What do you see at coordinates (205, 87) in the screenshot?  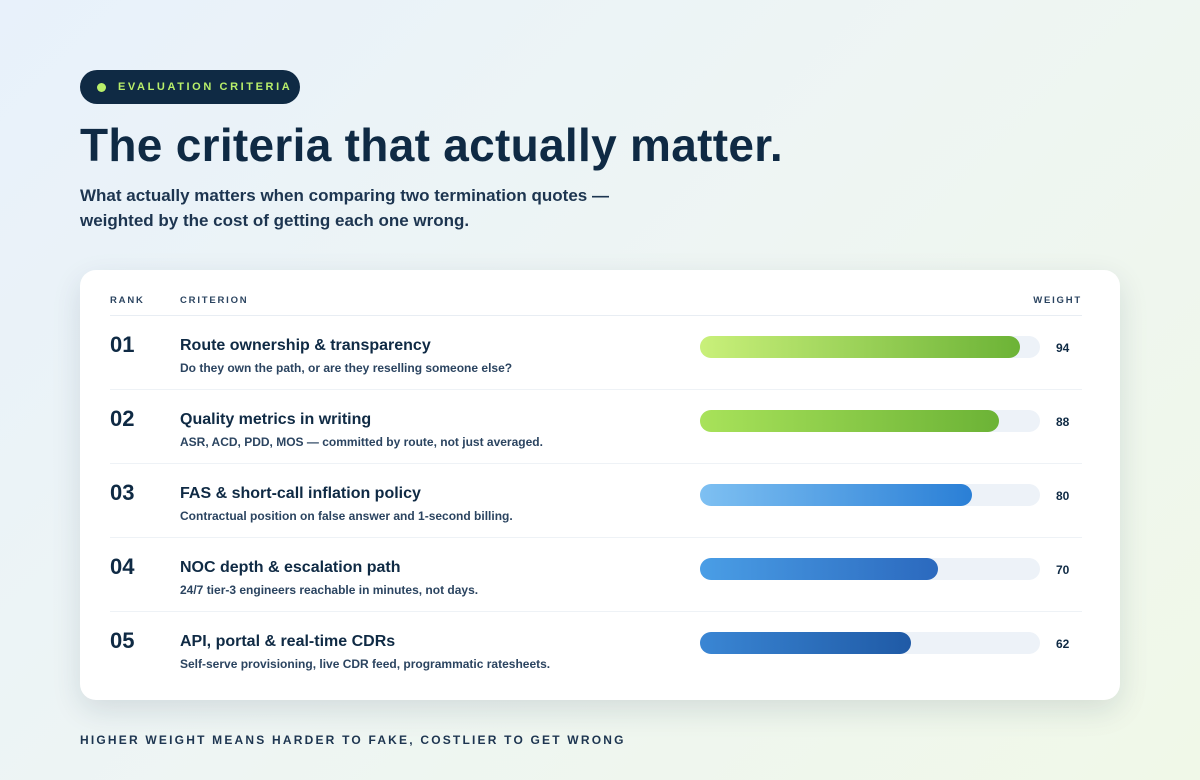 I see `badge-label: EVALUATION CRITERIA` at bounding box center [205, 87].